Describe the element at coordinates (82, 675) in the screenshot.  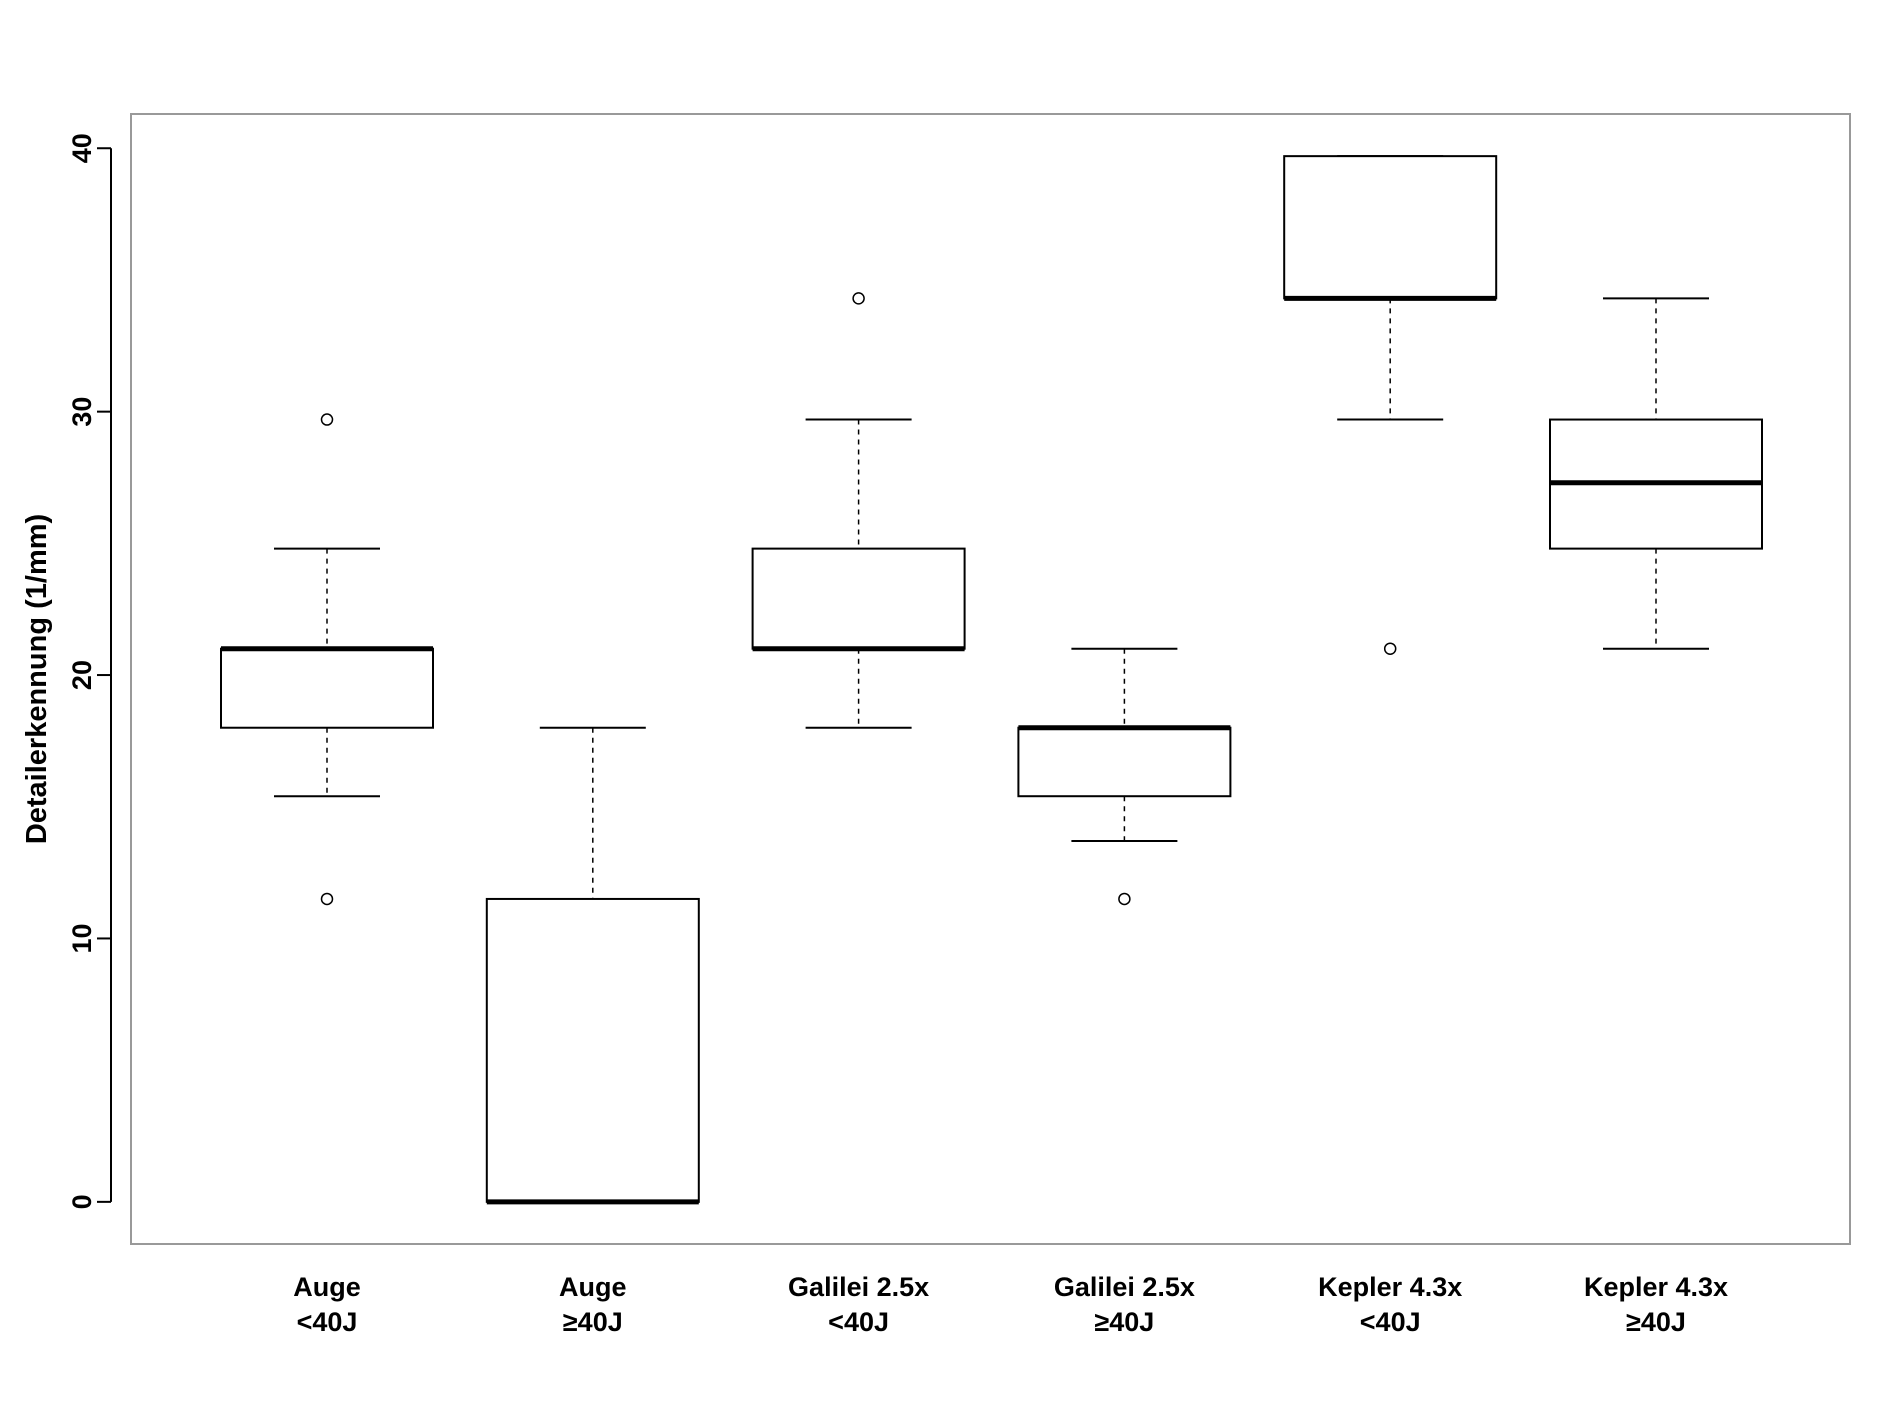
I see `y-tick-label: 20` at that location.